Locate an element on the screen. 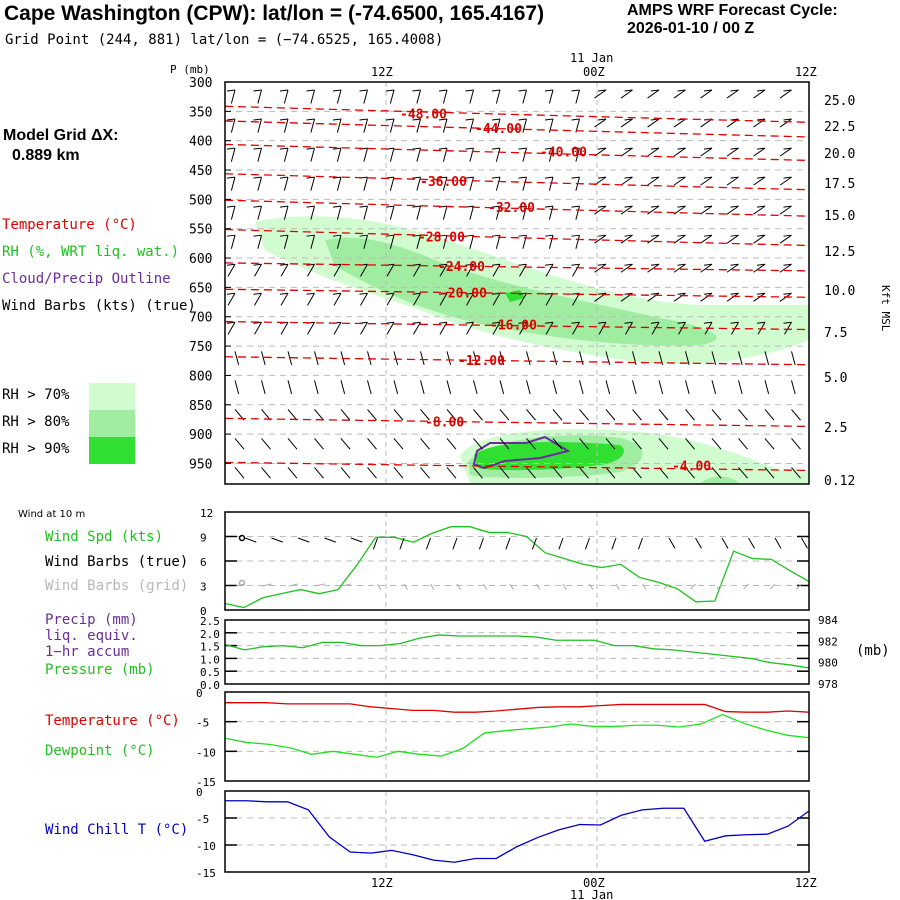 This screenshot has width=900, height=900. legend-rh80-label: RH > 80% is located at coordinates (36, 422).